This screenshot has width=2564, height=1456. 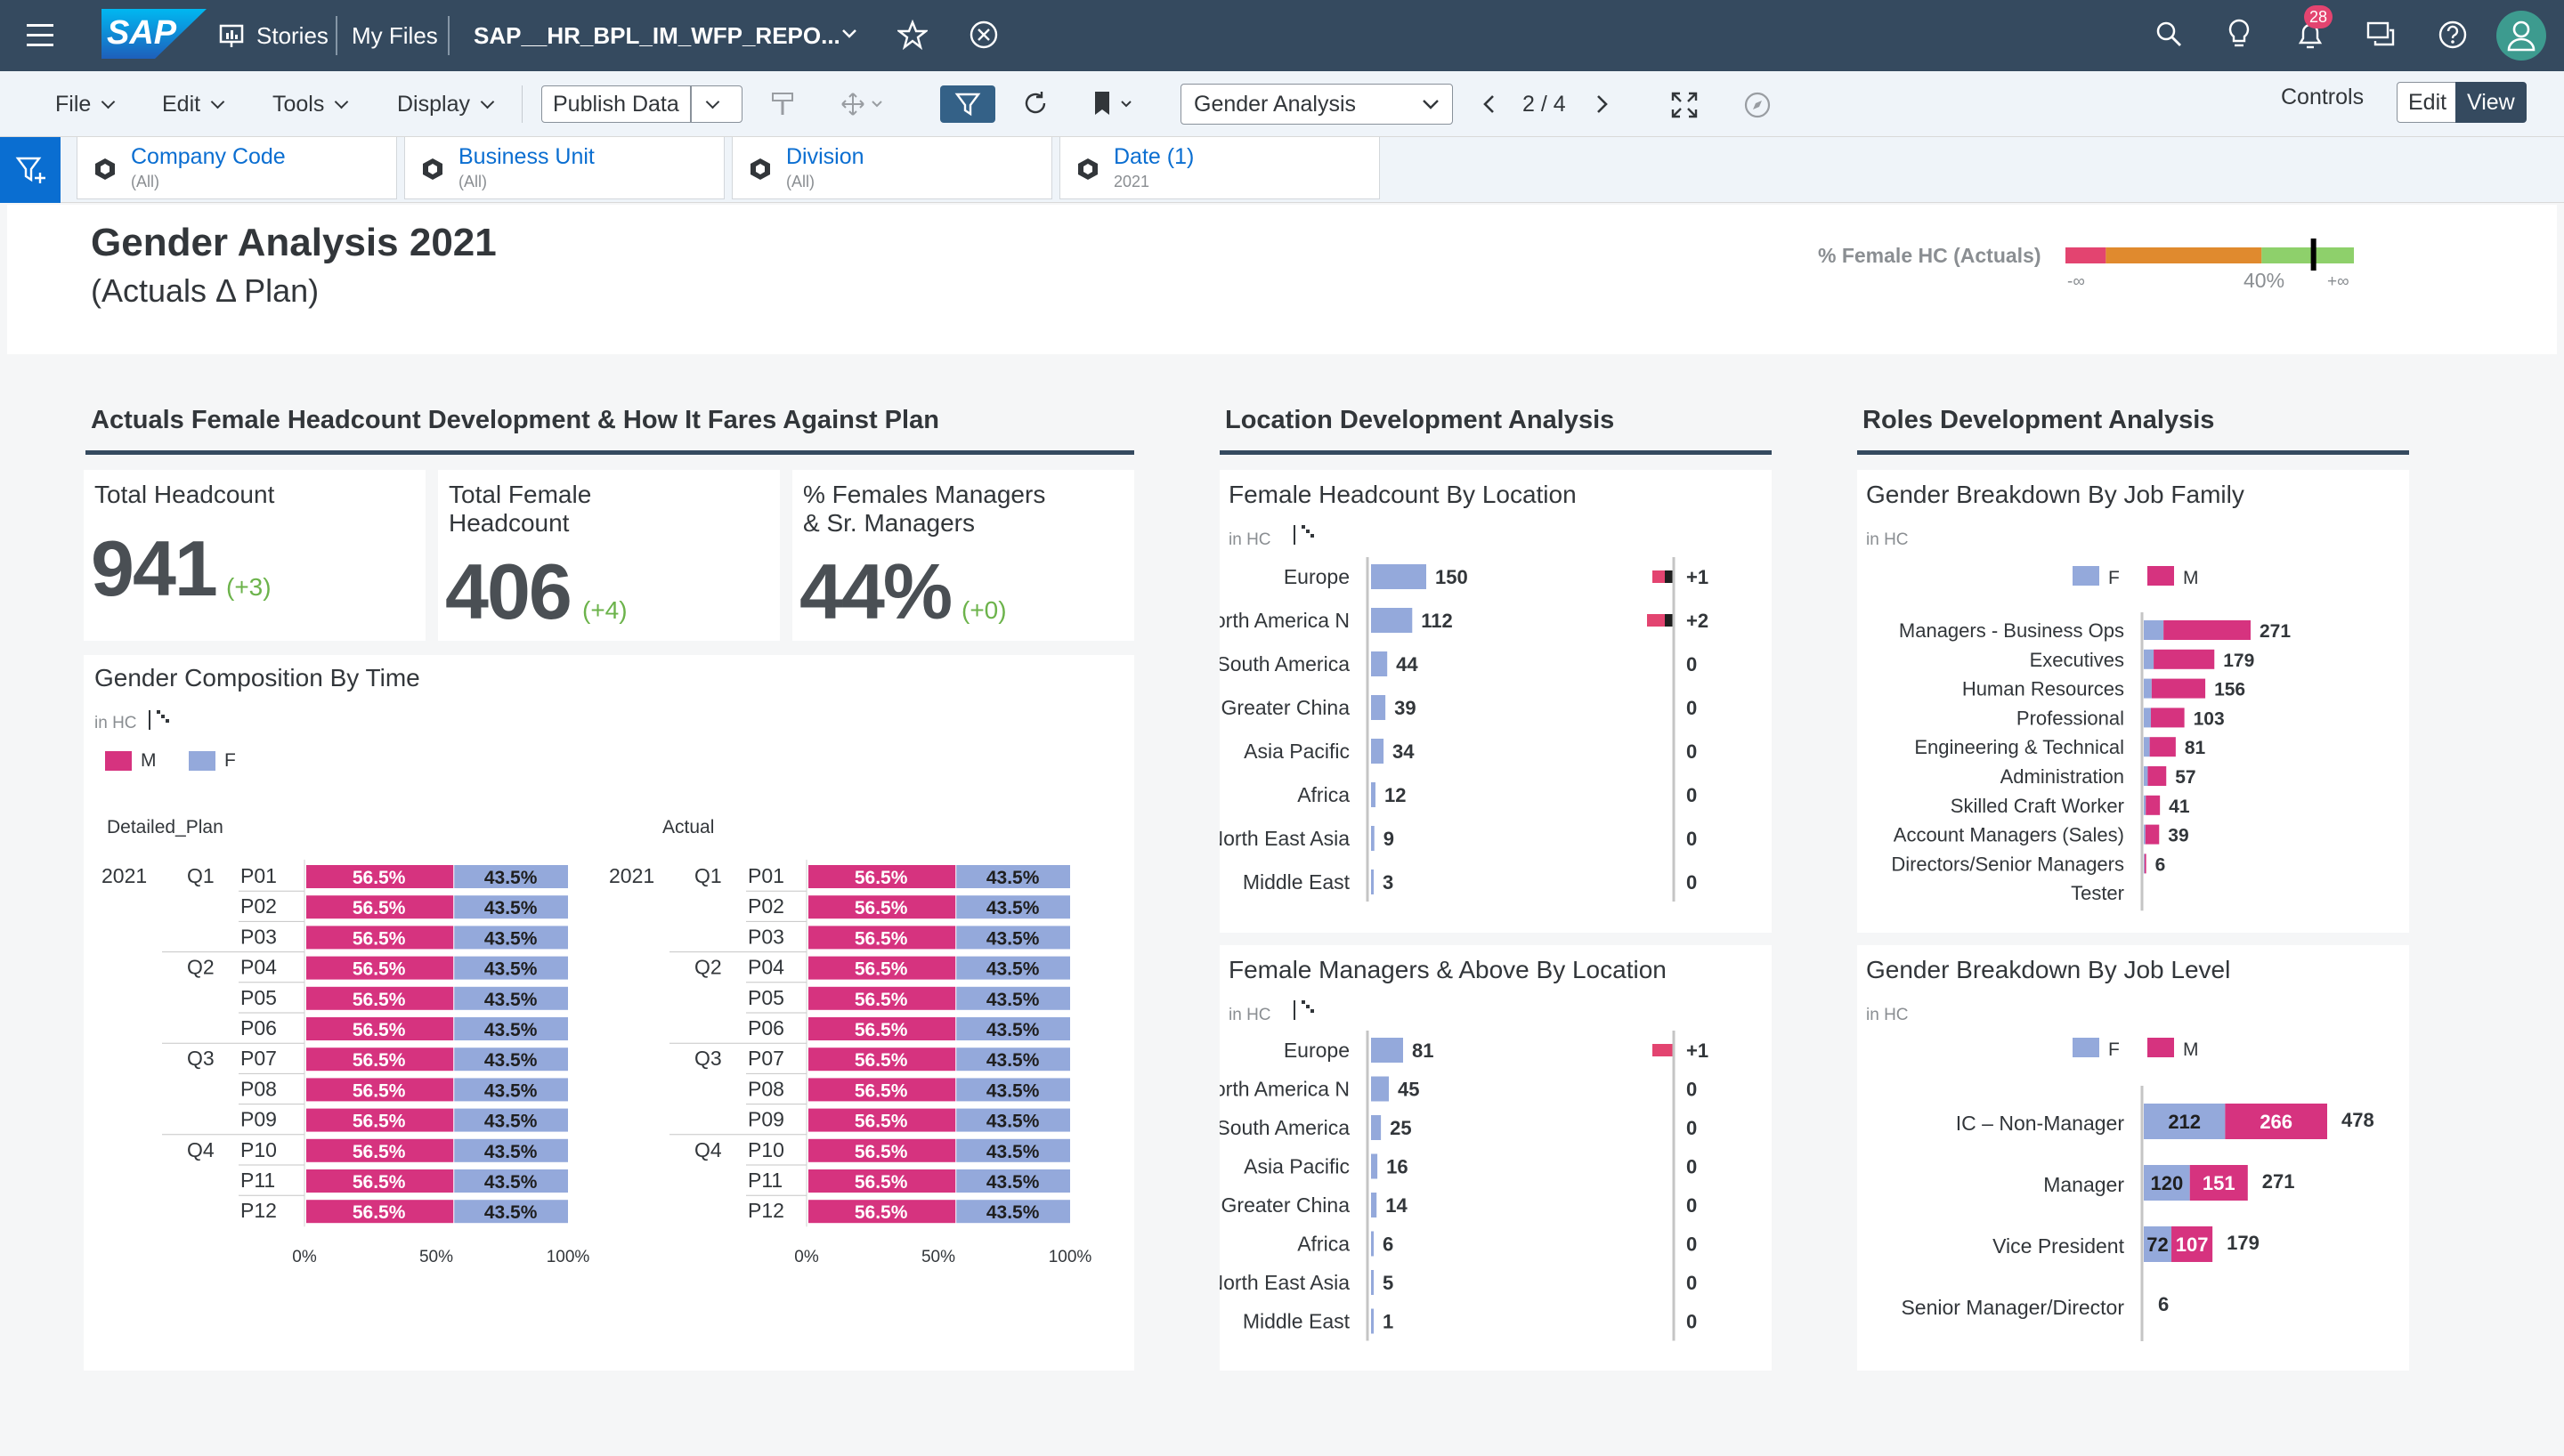 What do you see at coordinates (2133, 1158) in the screenshot?
I see `job-level-card` at bounding box center [2133, 1158].